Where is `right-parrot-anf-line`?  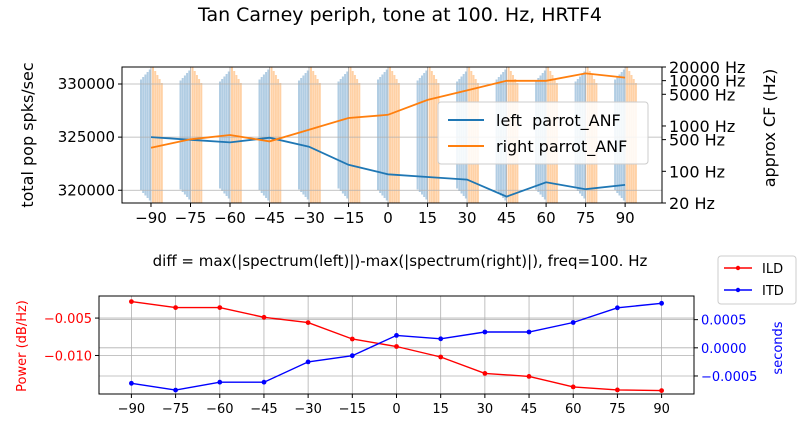 right-parrot-anf-line is located at coordinates (388, 110).